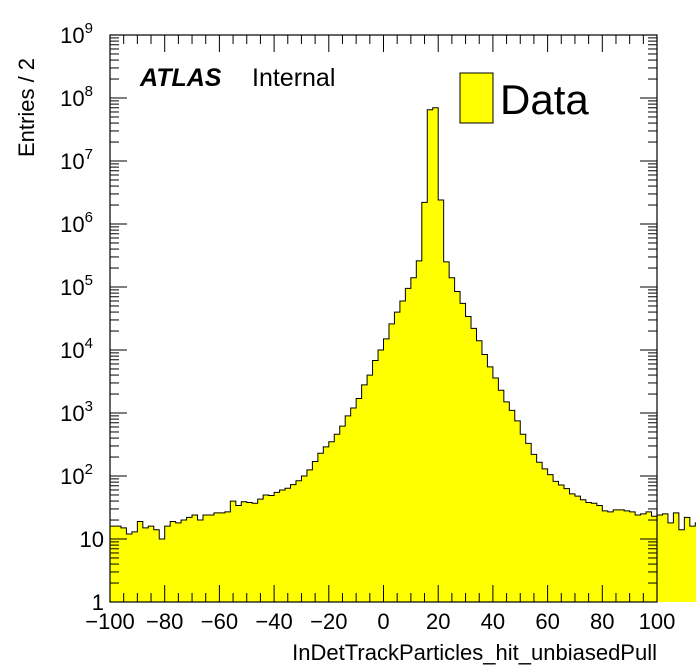 This screenshot has height=672, width=696. Describe the element at coordinates (219, 621) in the screenshot. I see `x-tick-label: −60` at that location.